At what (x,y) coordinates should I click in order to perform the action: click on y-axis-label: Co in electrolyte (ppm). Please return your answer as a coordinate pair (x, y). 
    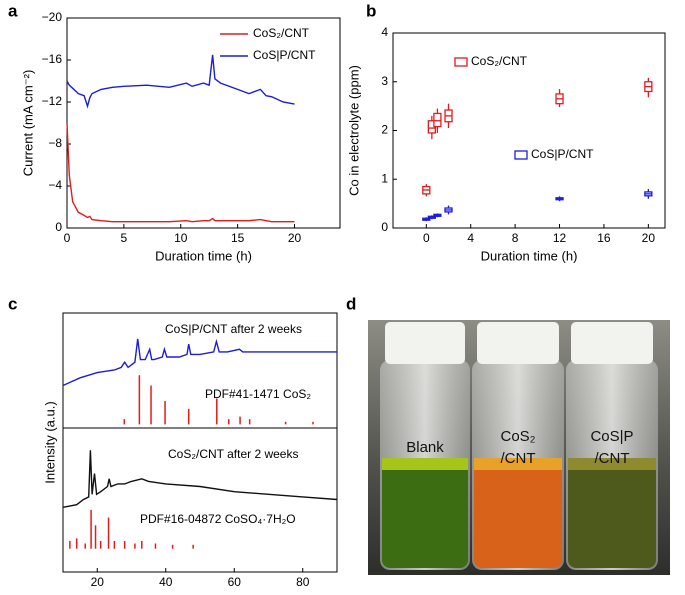
    Looking at the image, I should click on (353, 130).